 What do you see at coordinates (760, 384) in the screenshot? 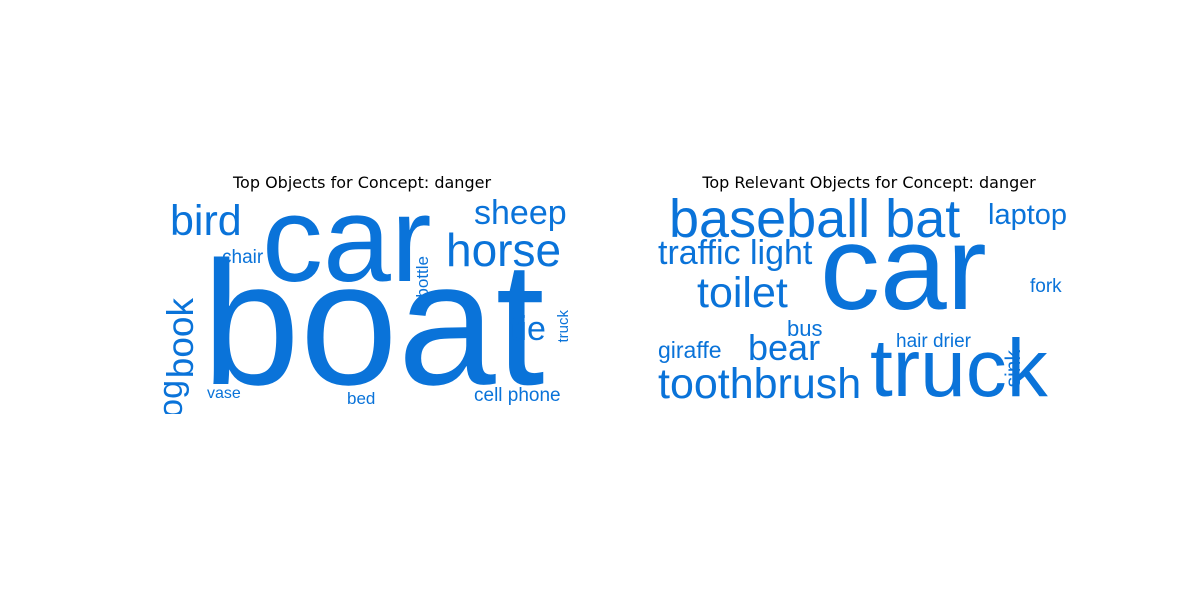
I see `word-toothbrush: toothbrush` at bounding box center [760, 384].